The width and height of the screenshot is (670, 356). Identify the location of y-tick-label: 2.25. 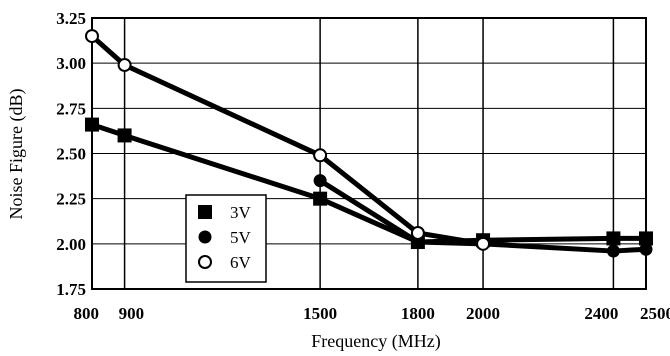
(71, 199).